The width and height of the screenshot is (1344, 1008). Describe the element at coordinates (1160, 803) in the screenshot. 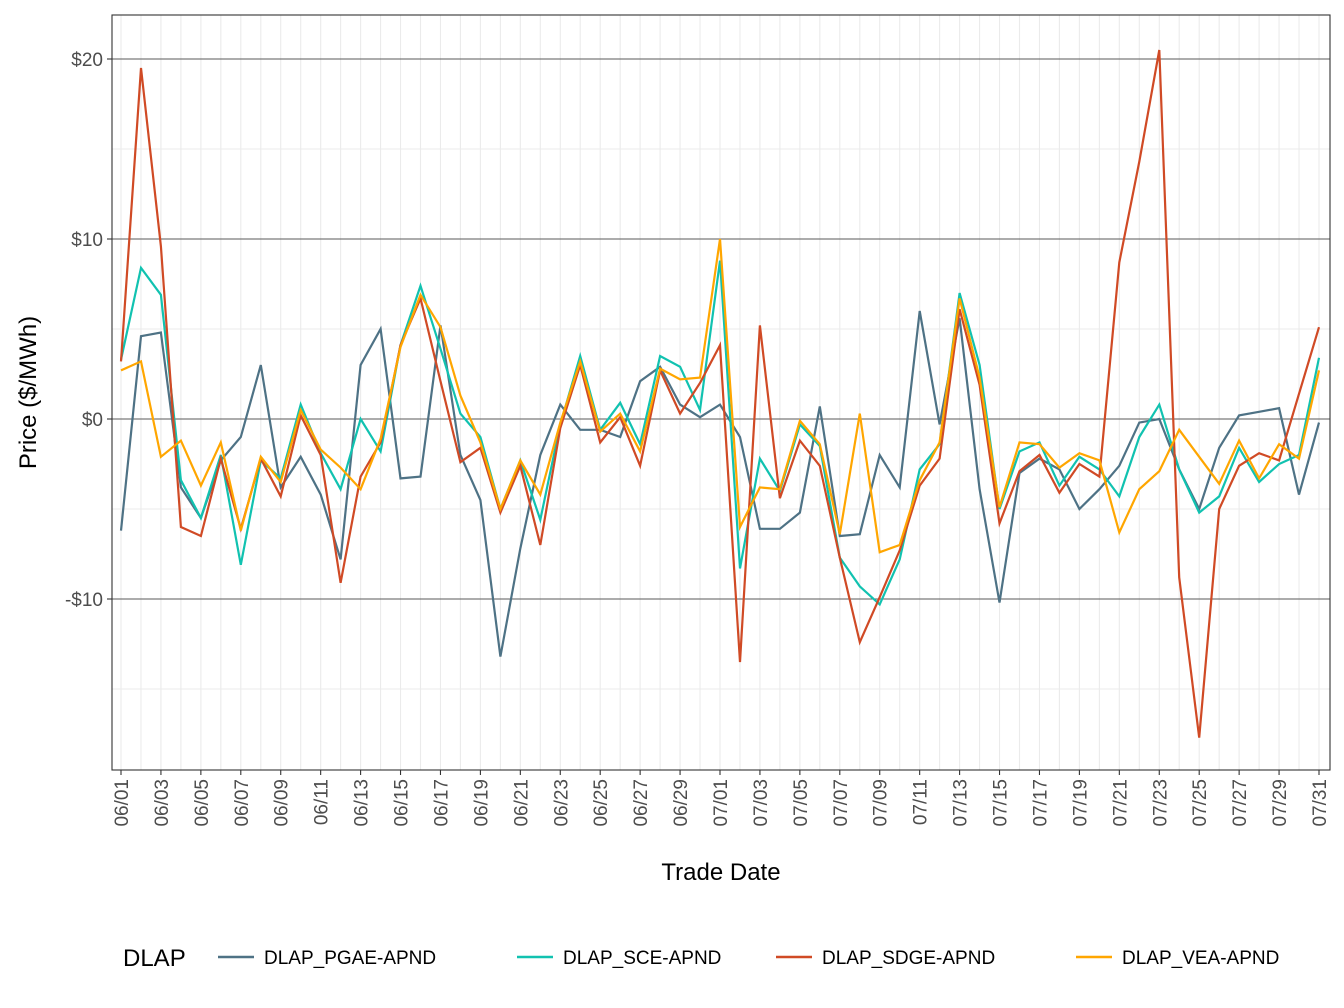

I see `x-tick-label: 07/23` at that location.